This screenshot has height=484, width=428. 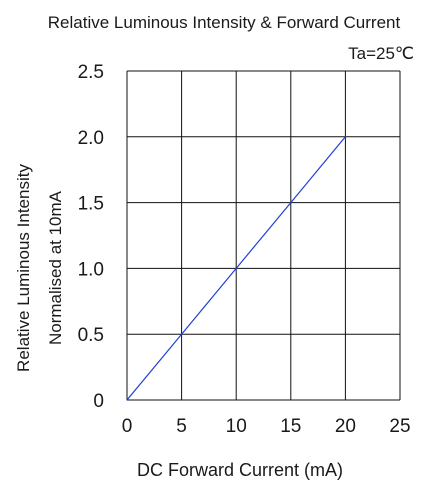 What do you see at coordinates (55, 267) in the screenshot?
I see `y-axis-label-line-2: Normalised at 10mA` at bounding box center [55, 267].